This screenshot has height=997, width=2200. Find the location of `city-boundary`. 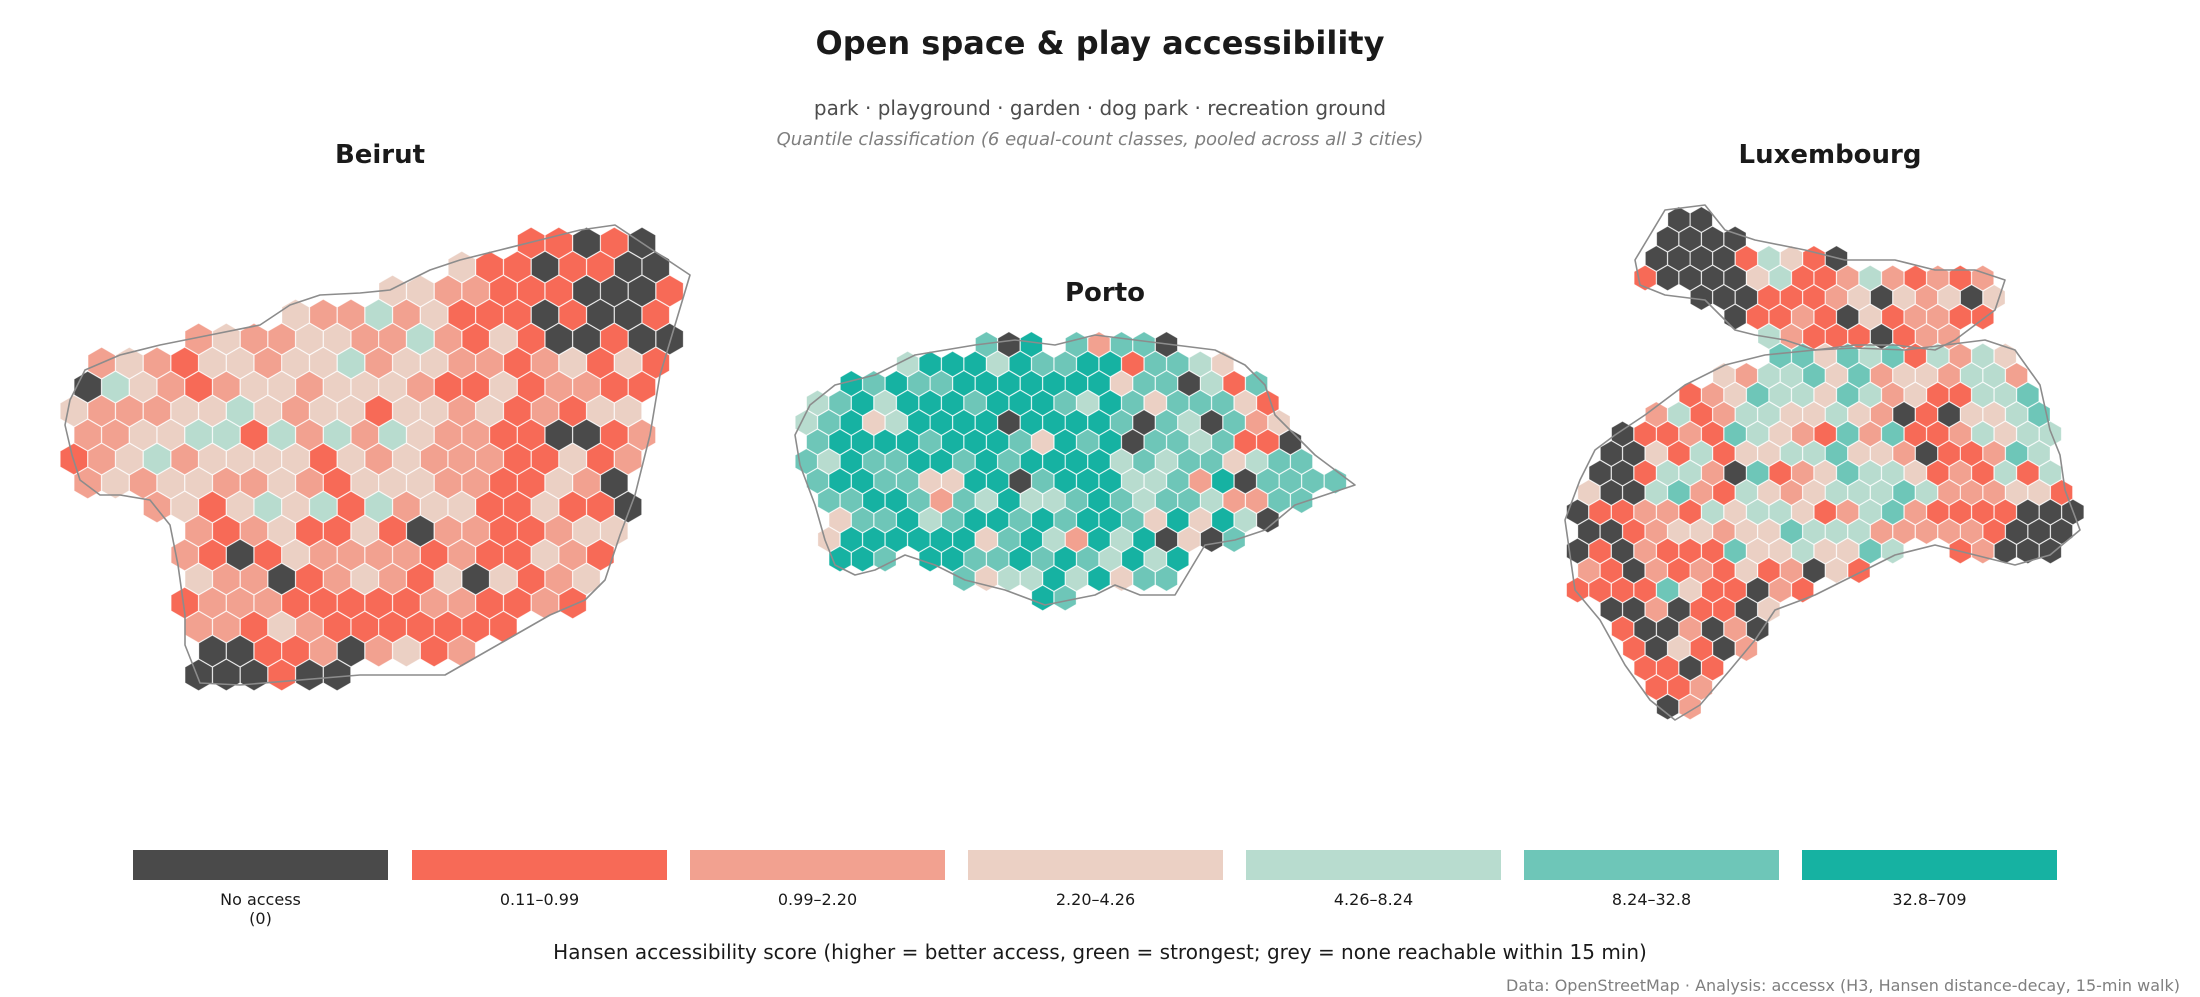

city-boundary is located at coordinates (377, 455).